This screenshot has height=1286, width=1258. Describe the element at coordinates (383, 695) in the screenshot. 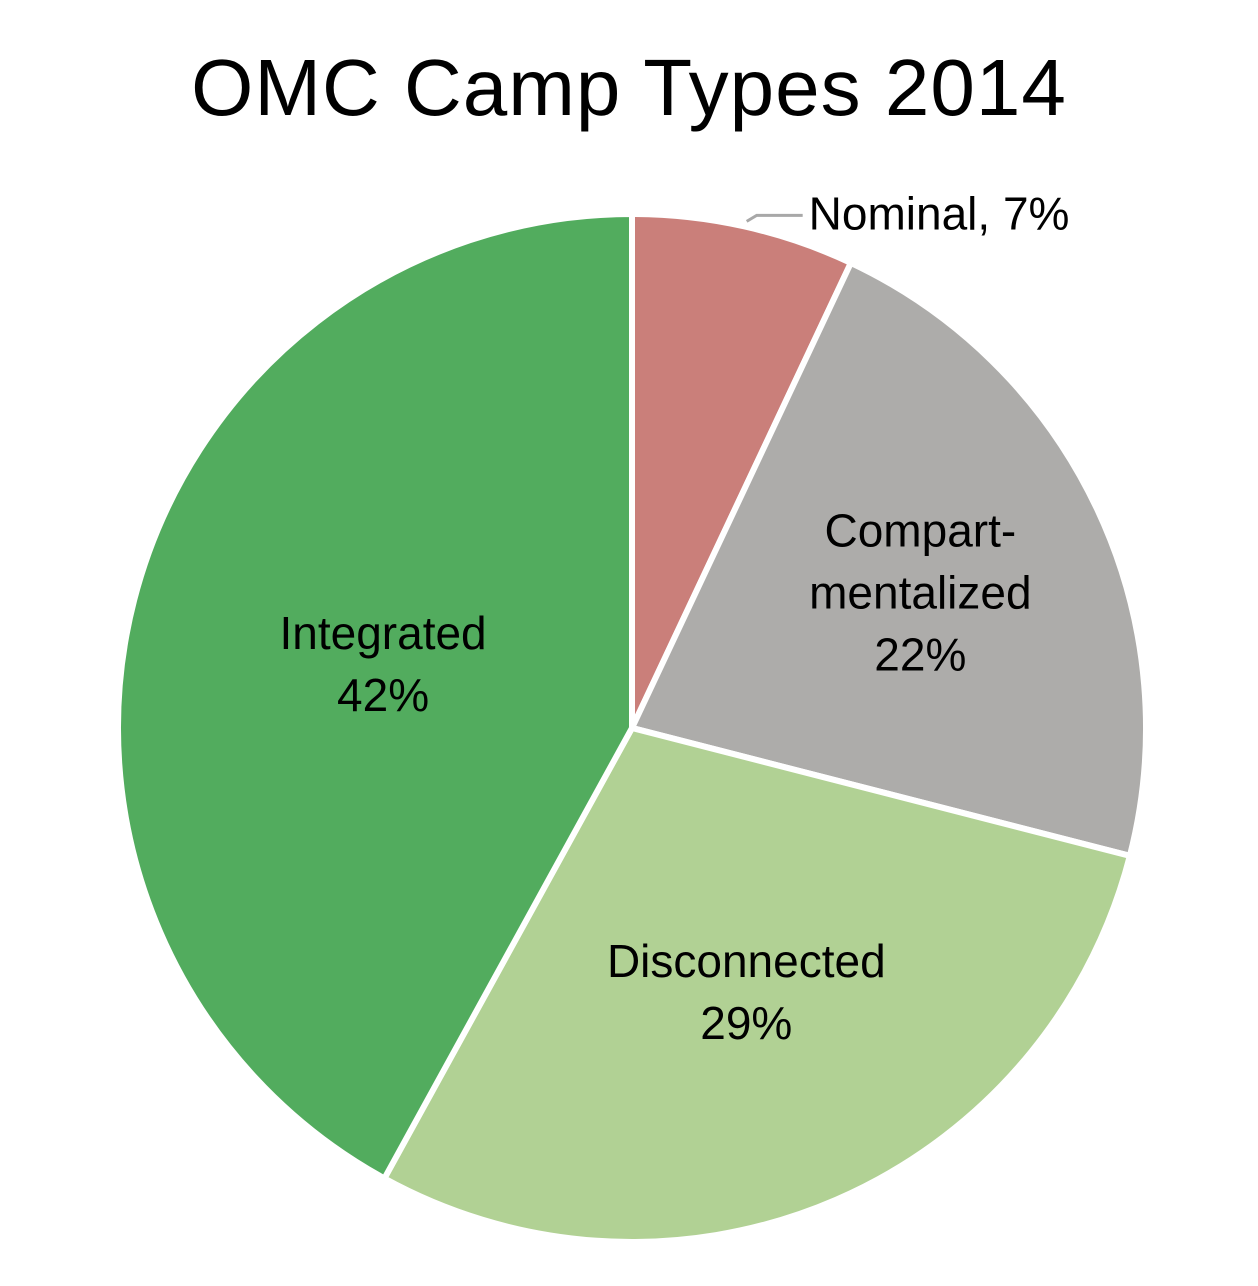

I see `slice-label-line: 42%` at that location.